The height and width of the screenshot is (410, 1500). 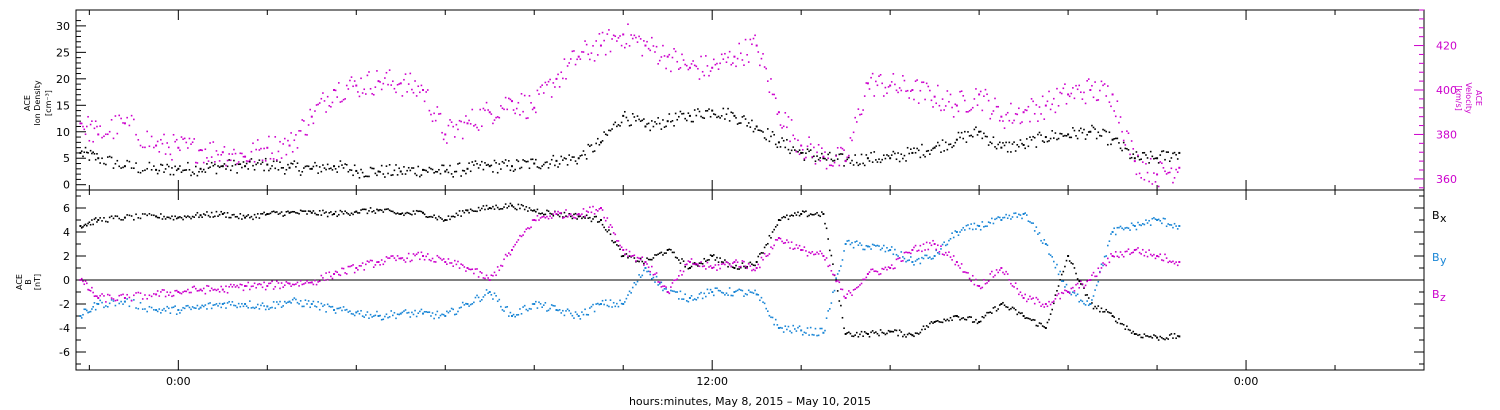 I want to click on by-series-point, so click(x=645, y=268).